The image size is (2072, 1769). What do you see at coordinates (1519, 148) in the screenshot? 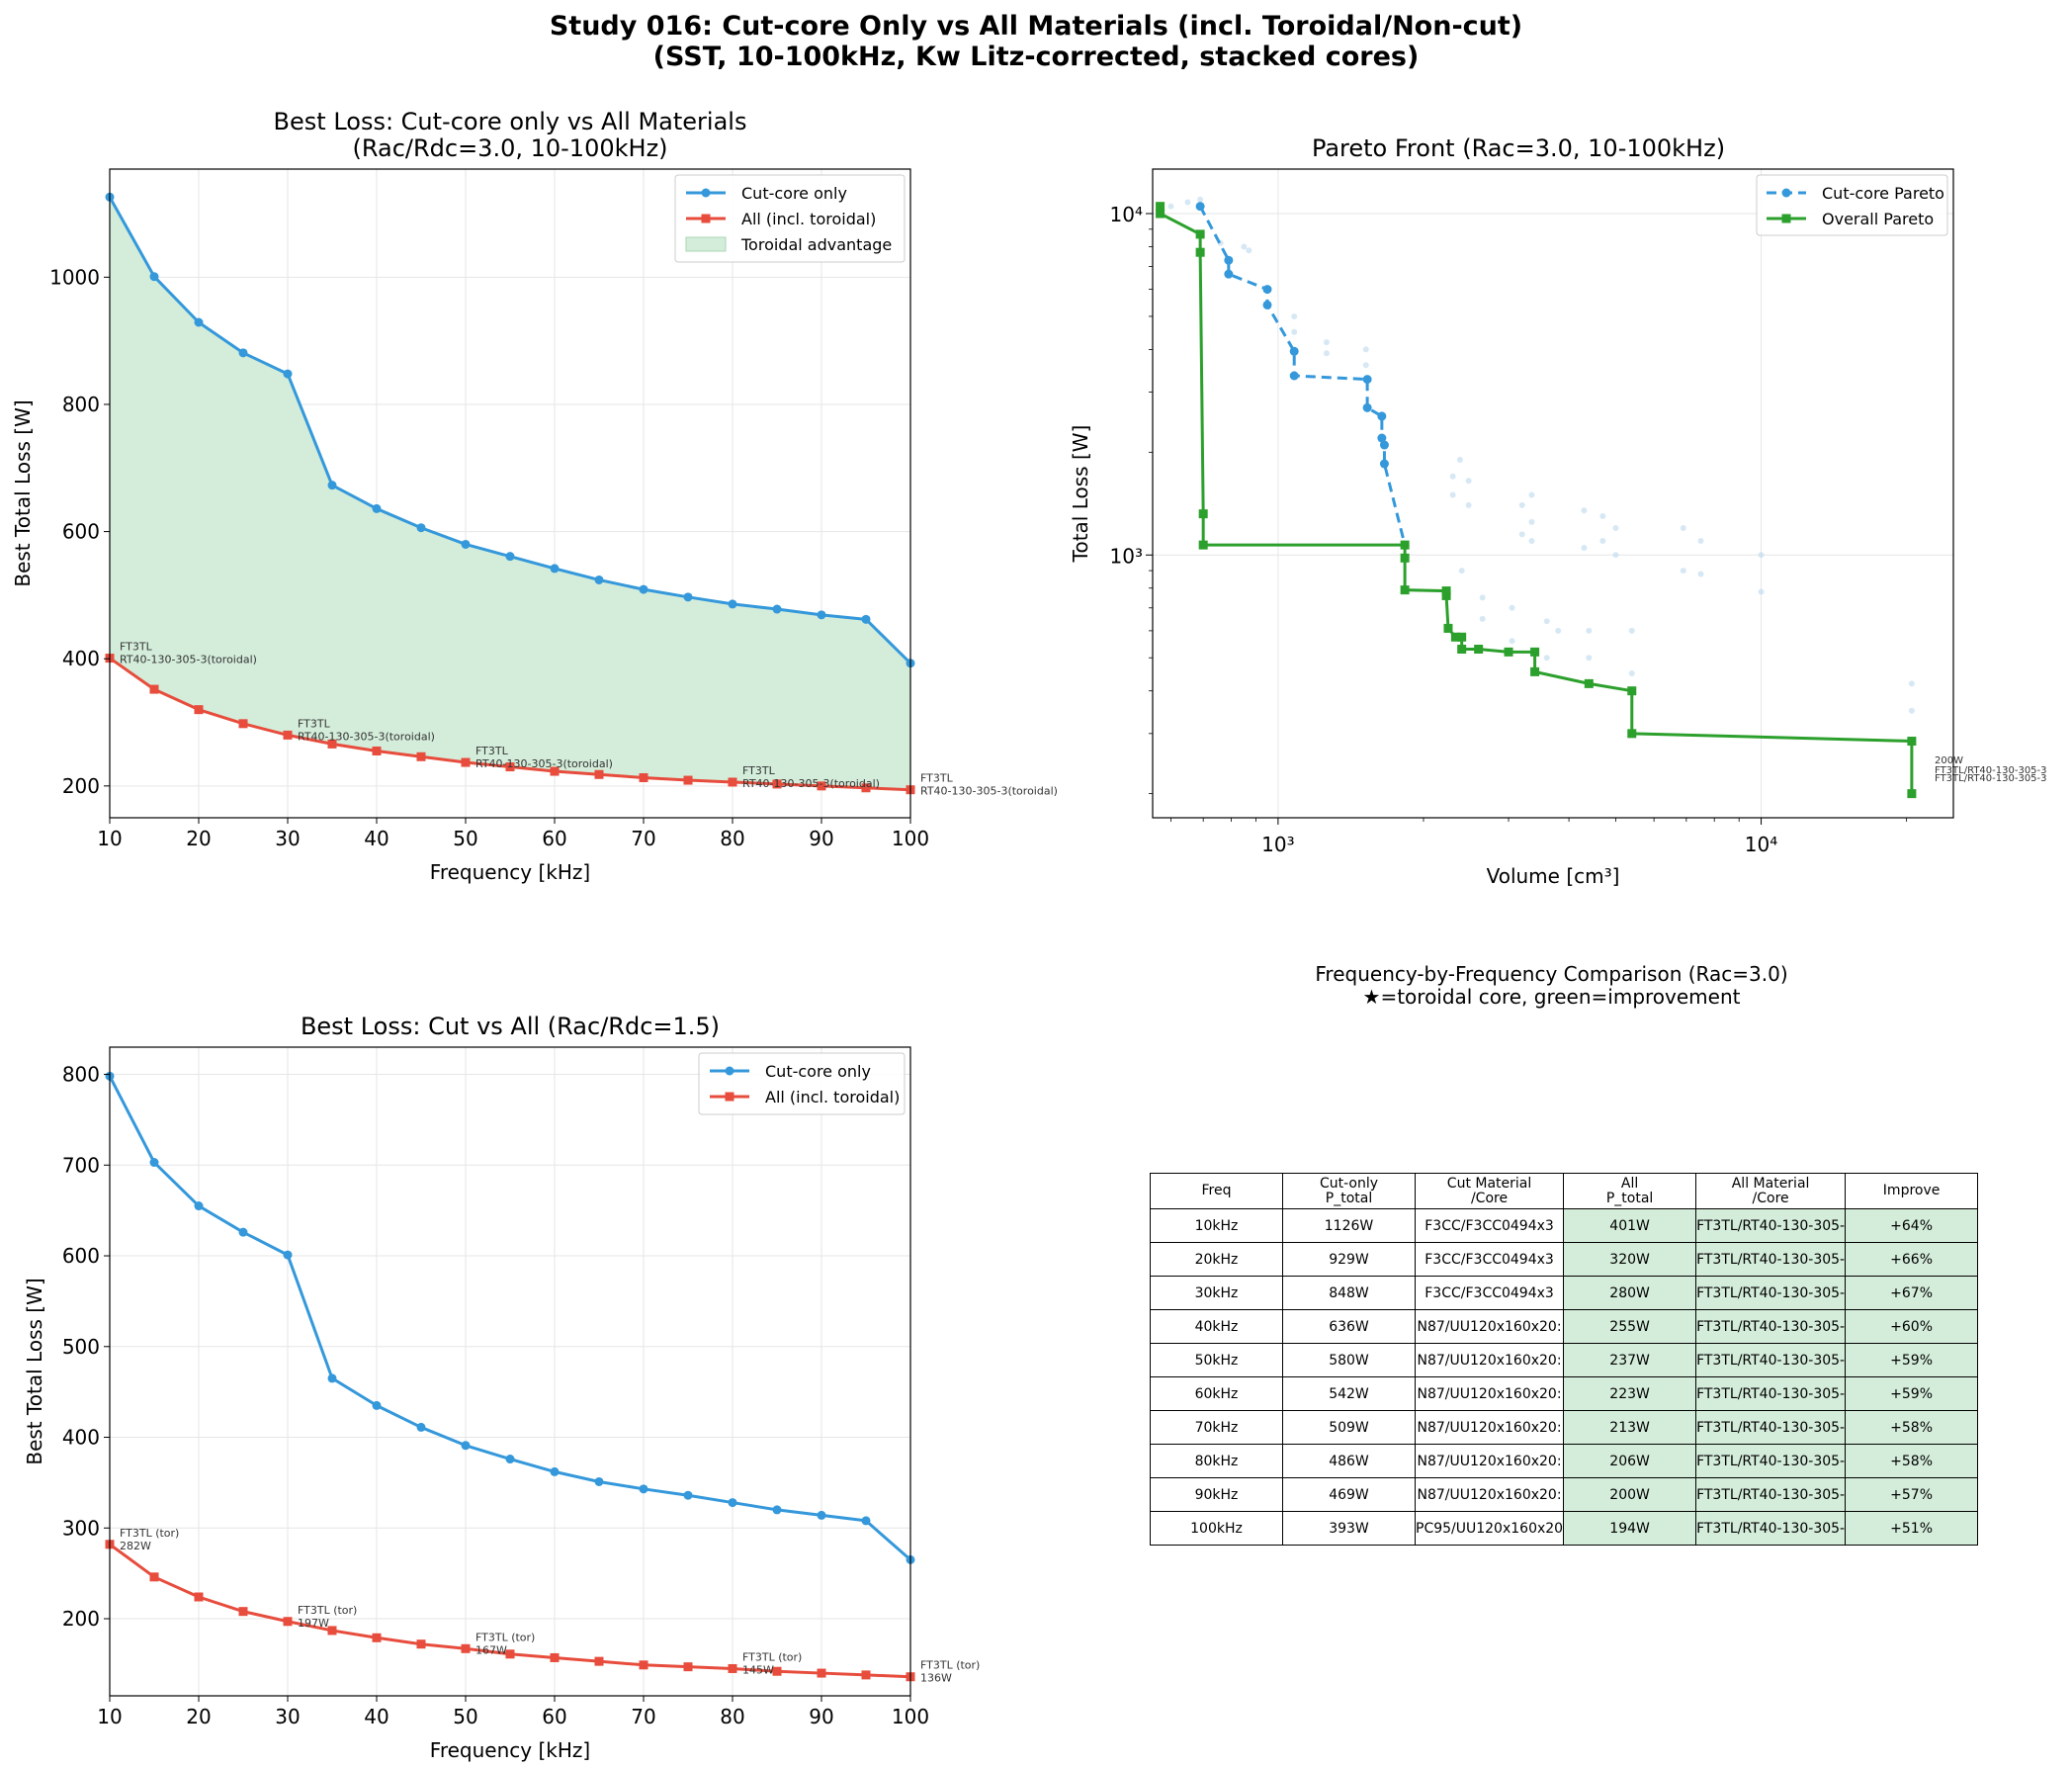
I see `chart-pareto-title: Pareto Front (Rac=3.0, 10-100kHz)` at bounding box center [1519, 148].